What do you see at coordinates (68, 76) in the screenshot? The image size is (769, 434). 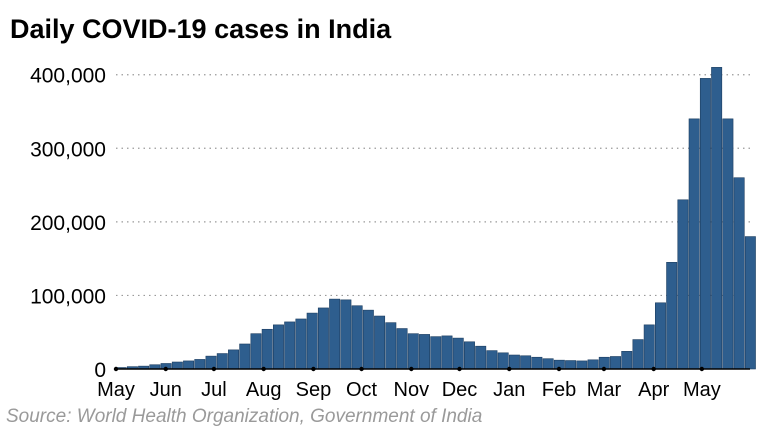 I see `y-tick-label: 400,000` at bounding box center [68, 76].